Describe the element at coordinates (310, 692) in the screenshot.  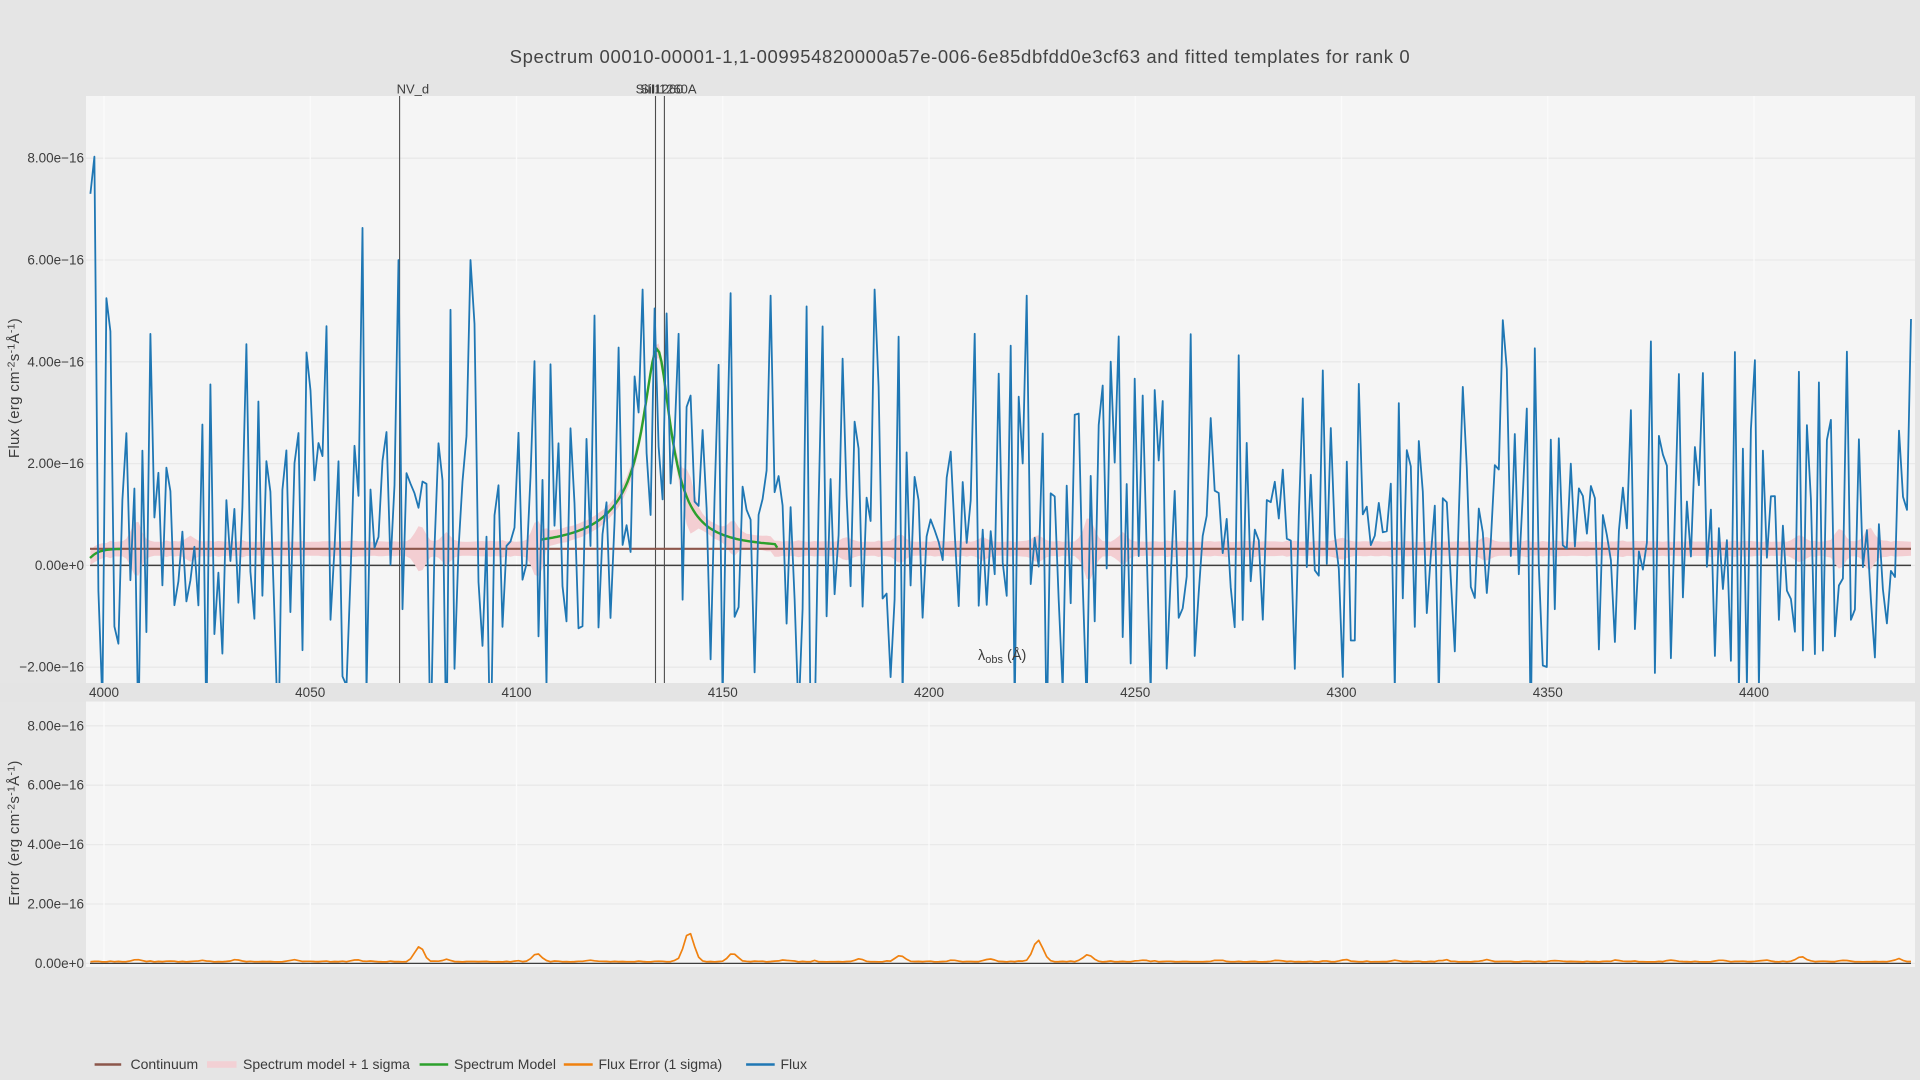
I see `svg-text: 4050` at that location.